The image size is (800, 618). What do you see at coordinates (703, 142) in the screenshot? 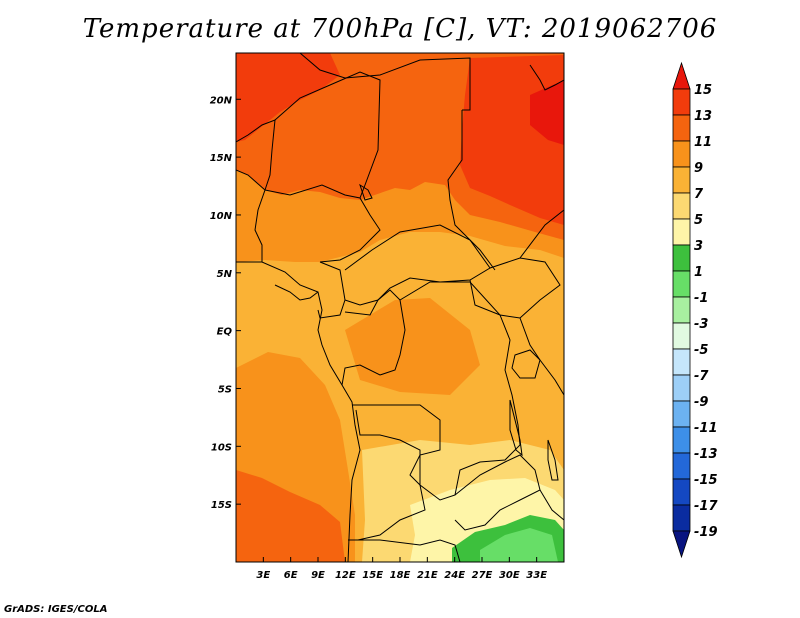
I see `colorbar-label: 11` at bounding box center [703, 142].